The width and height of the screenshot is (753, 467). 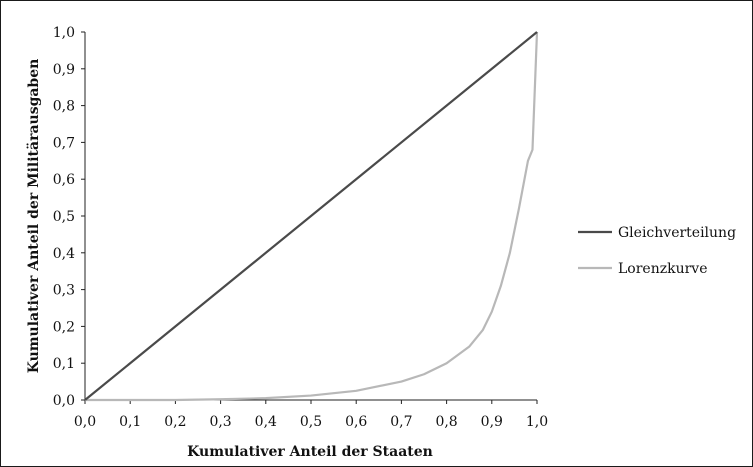 I want to click on x-tick-label: 0,4, so click(x=266, y=422).